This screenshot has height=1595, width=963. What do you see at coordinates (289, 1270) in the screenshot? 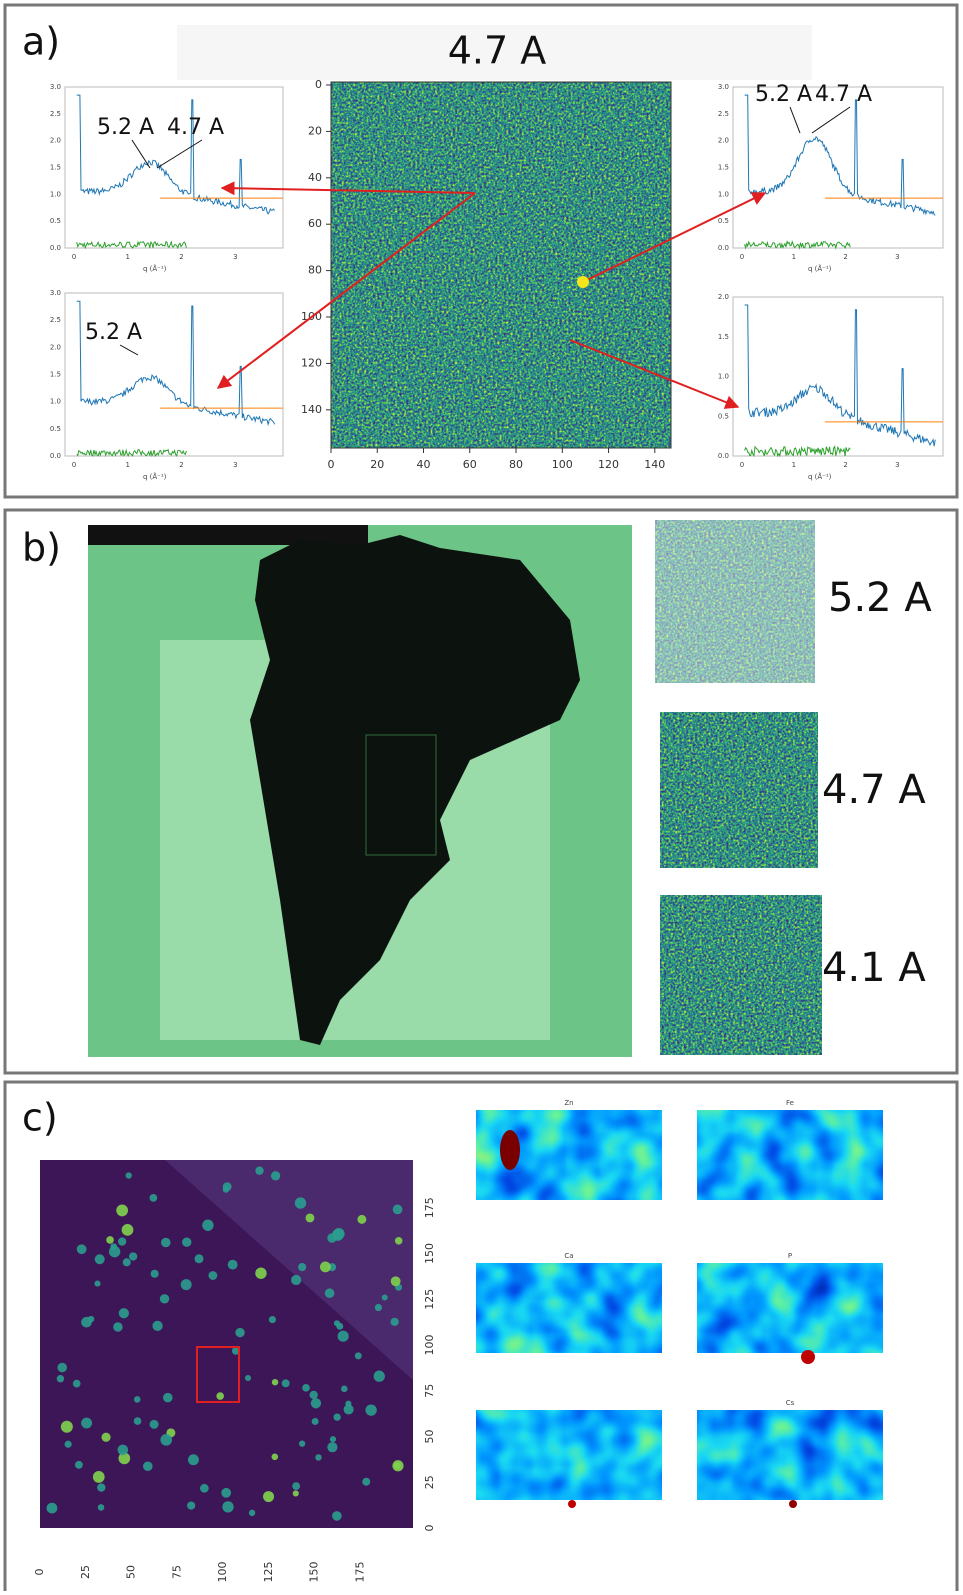
I see `map-region` at bounding box center [289, 1270].